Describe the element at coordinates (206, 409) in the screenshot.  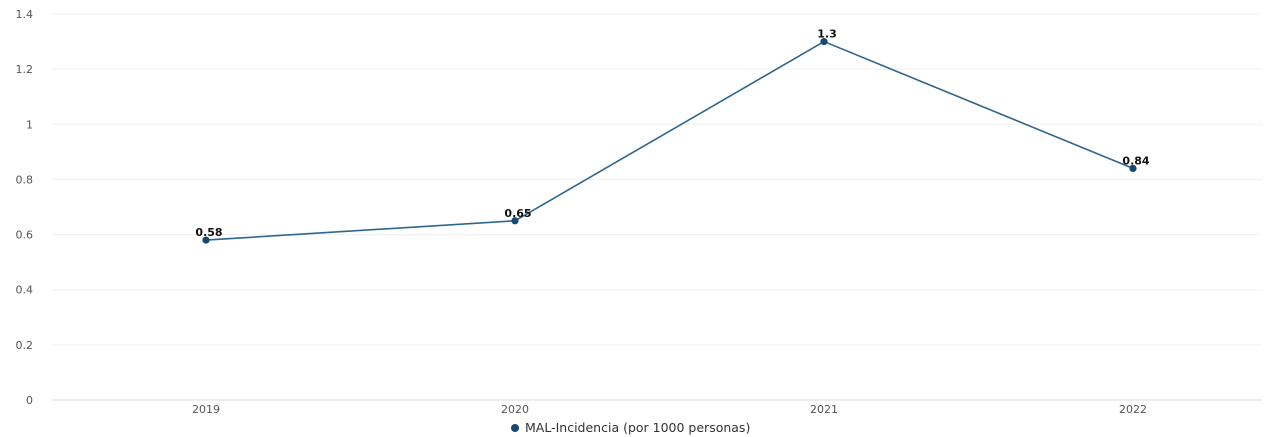
I see `x-tick-label: 2019` at that location.